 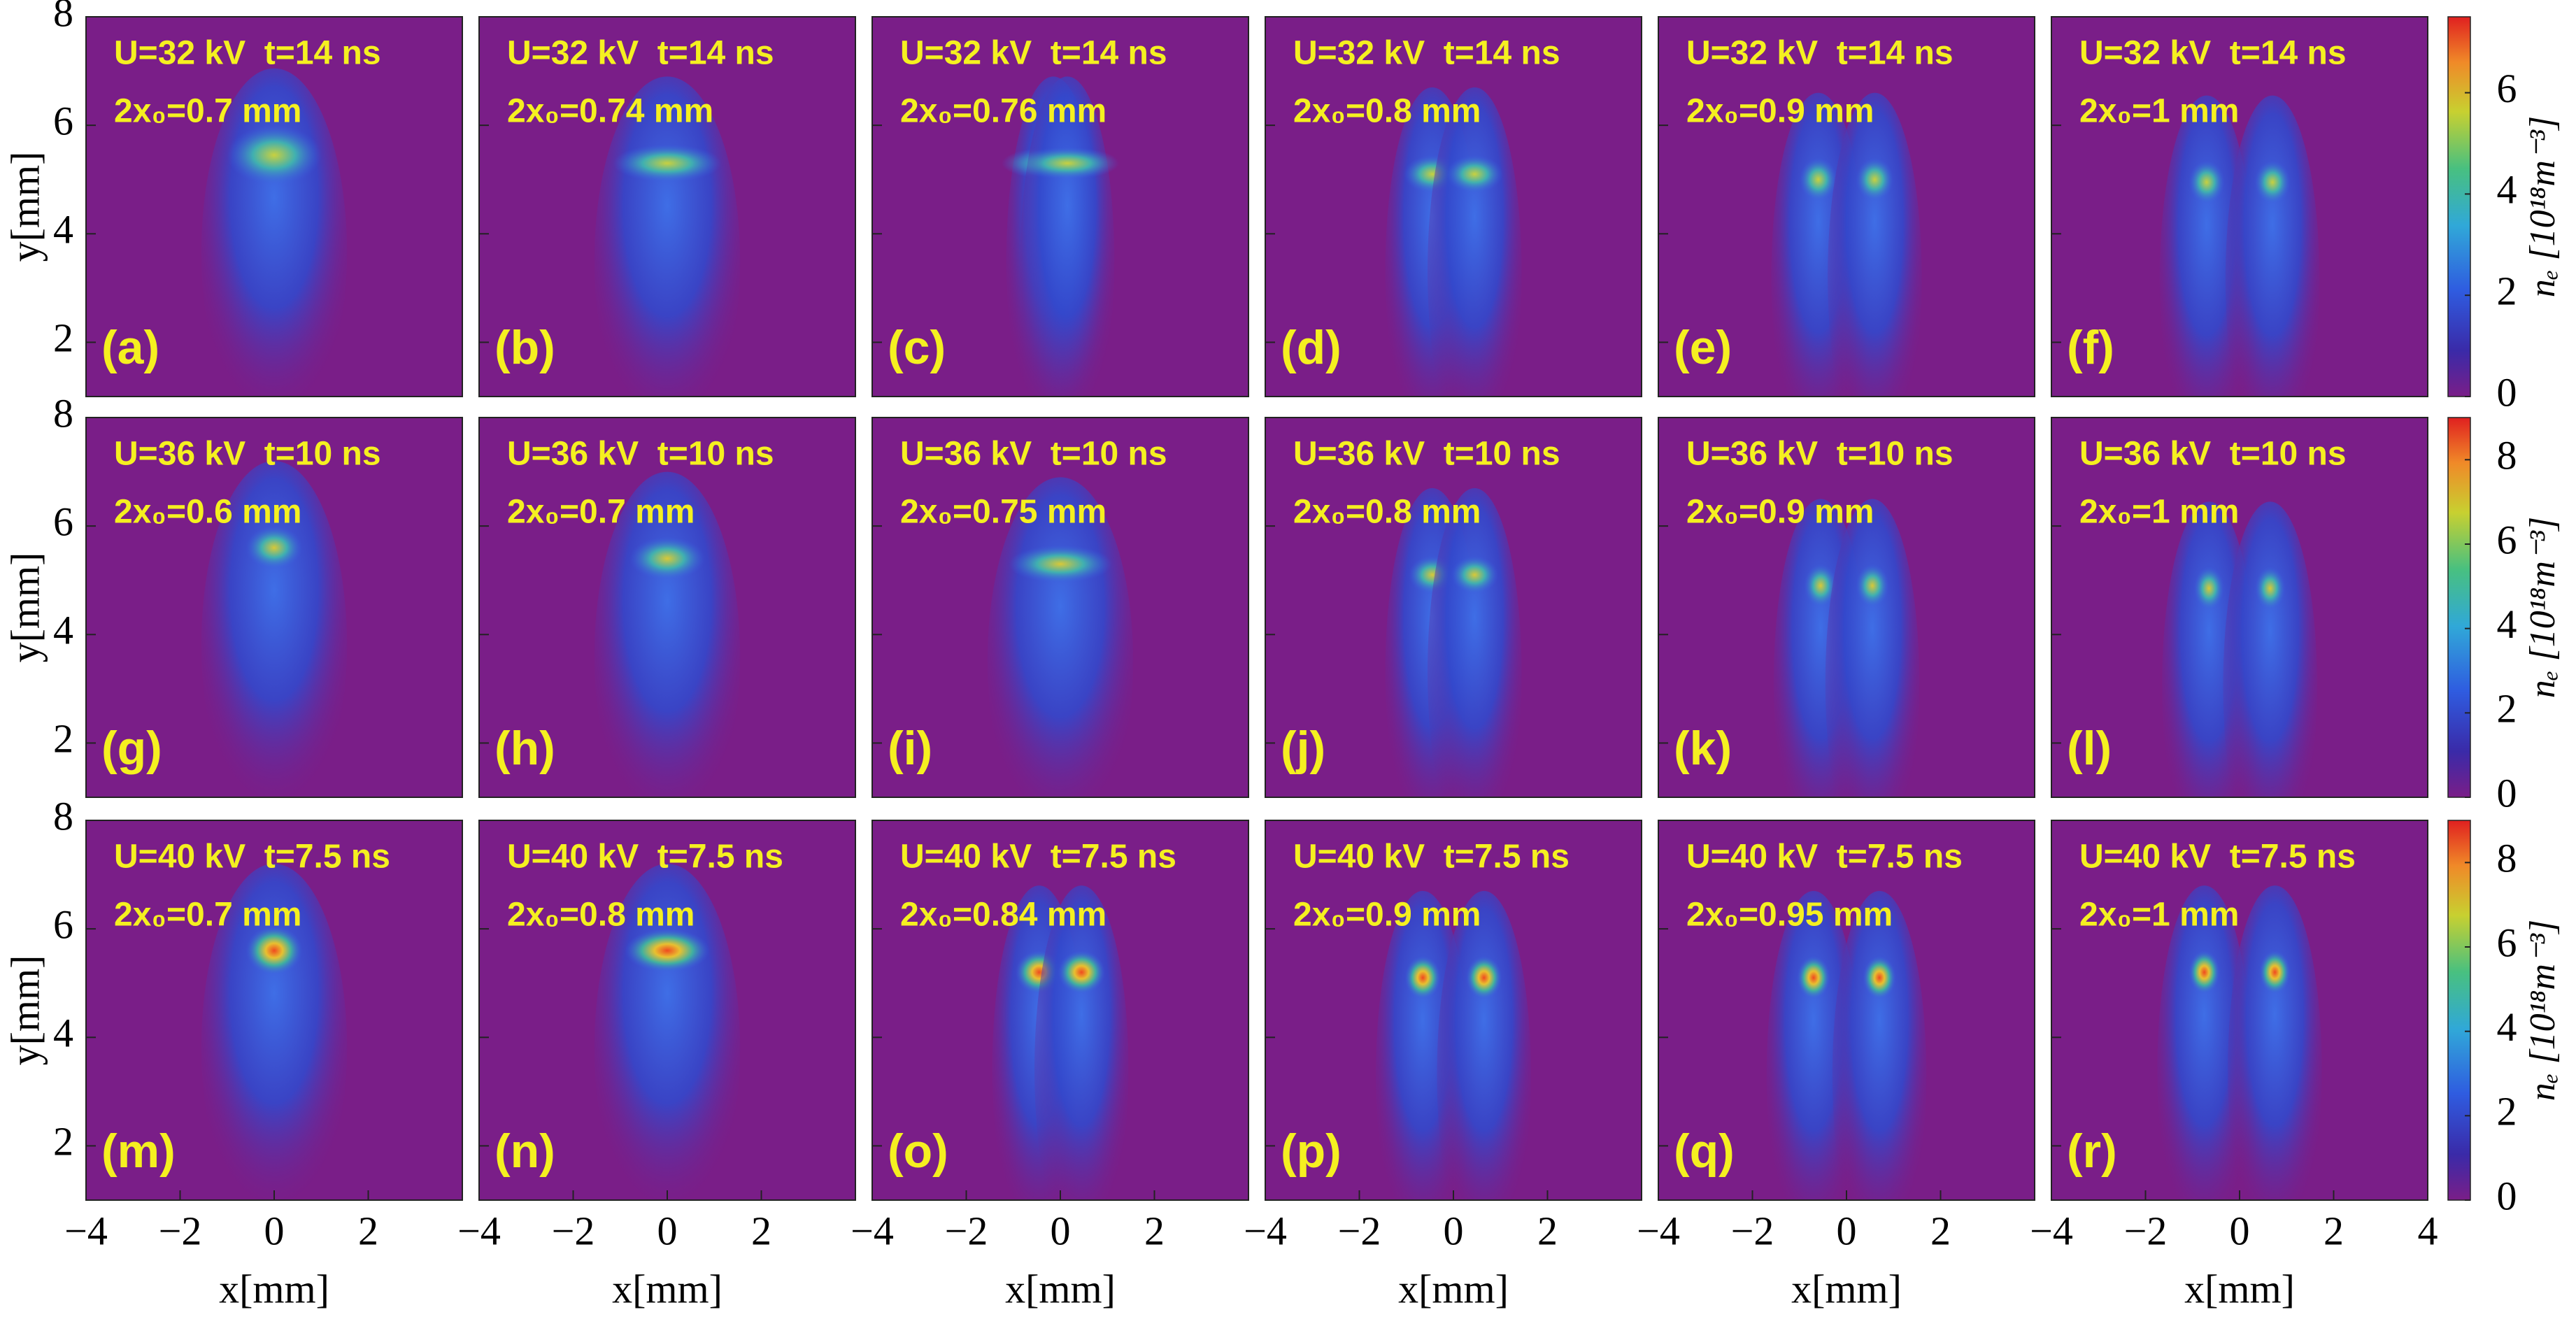 I want to click on panel-annotation: 2x₀=0.95 mm, so click(x=1789, y=915).